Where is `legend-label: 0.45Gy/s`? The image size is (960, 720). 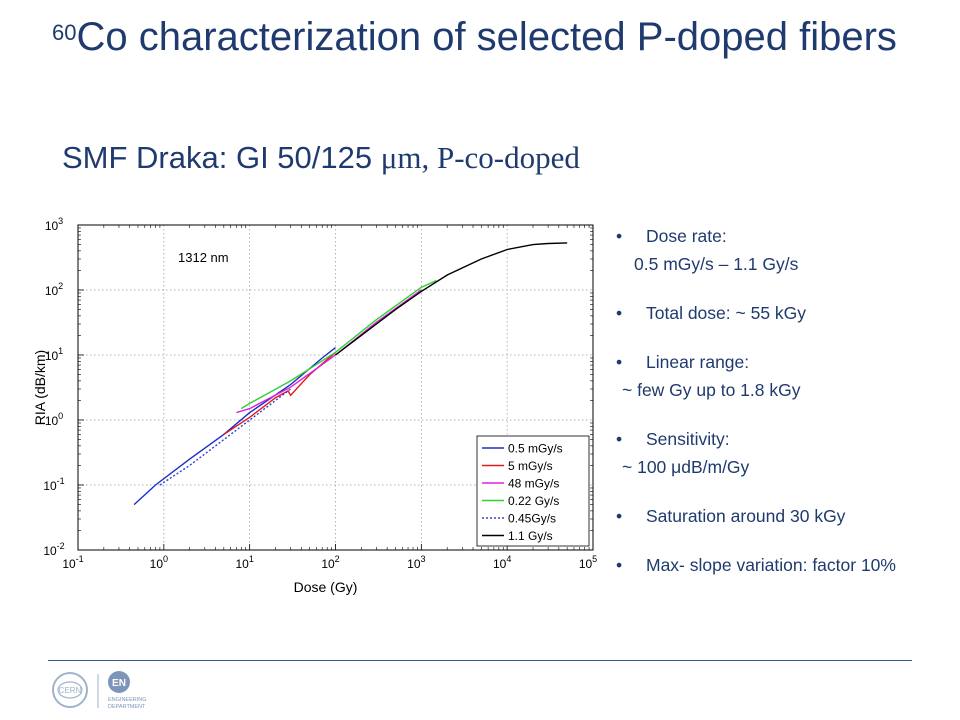 legend-label: 0.45Gy/s is located at coordinates (532, 519).